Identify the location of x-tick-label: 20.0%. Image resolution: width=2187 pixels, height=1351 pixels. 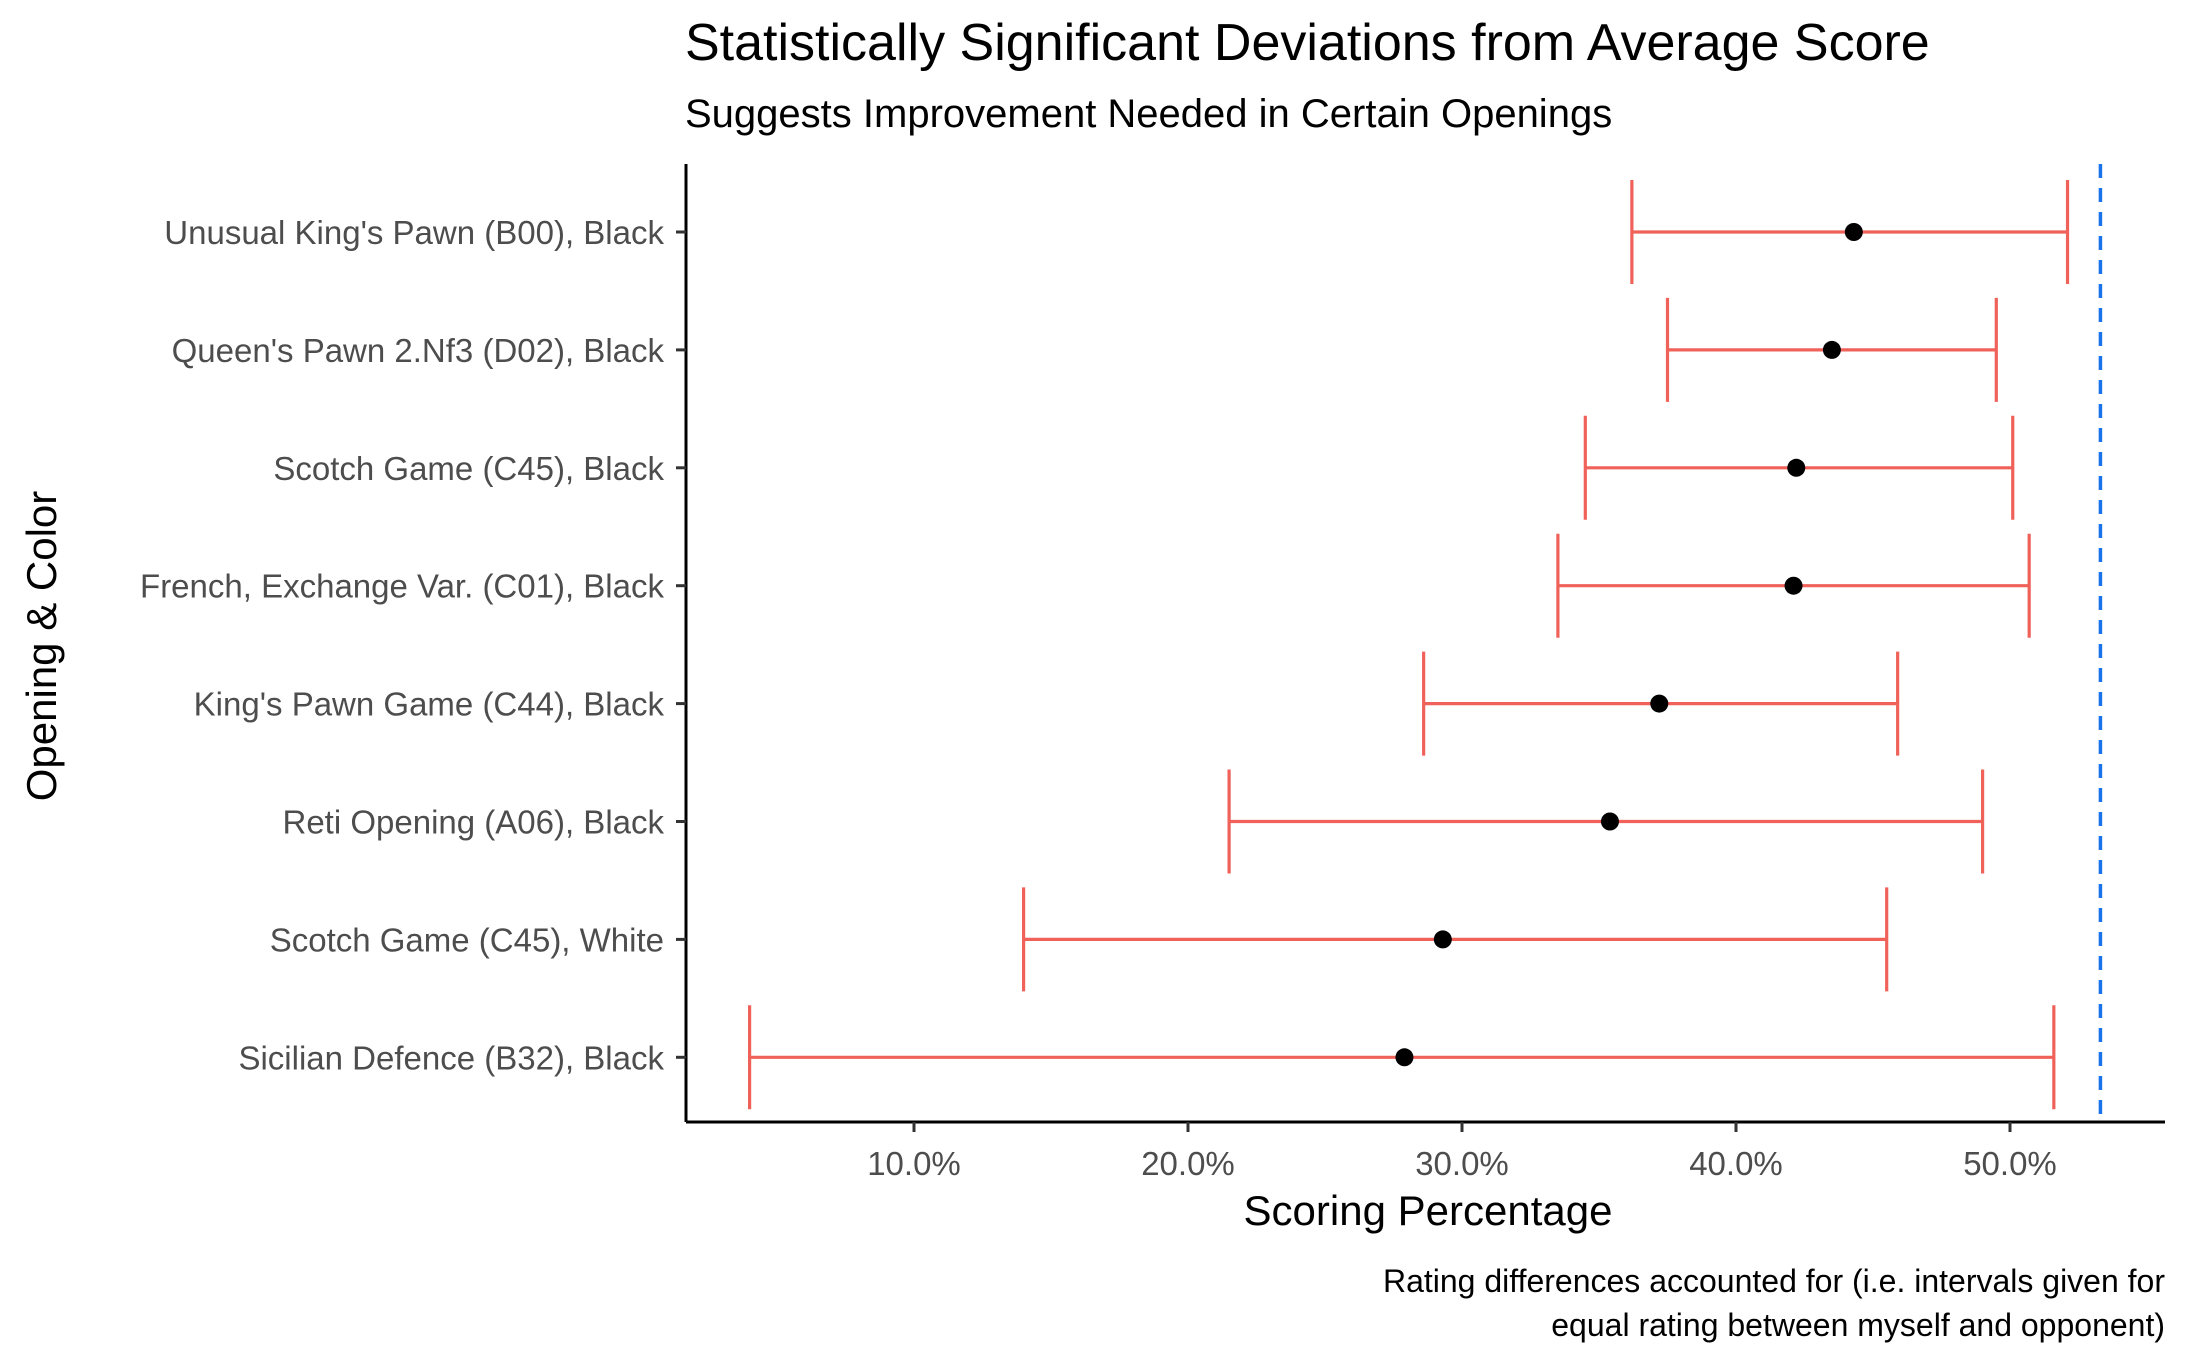
(1188, 1163).